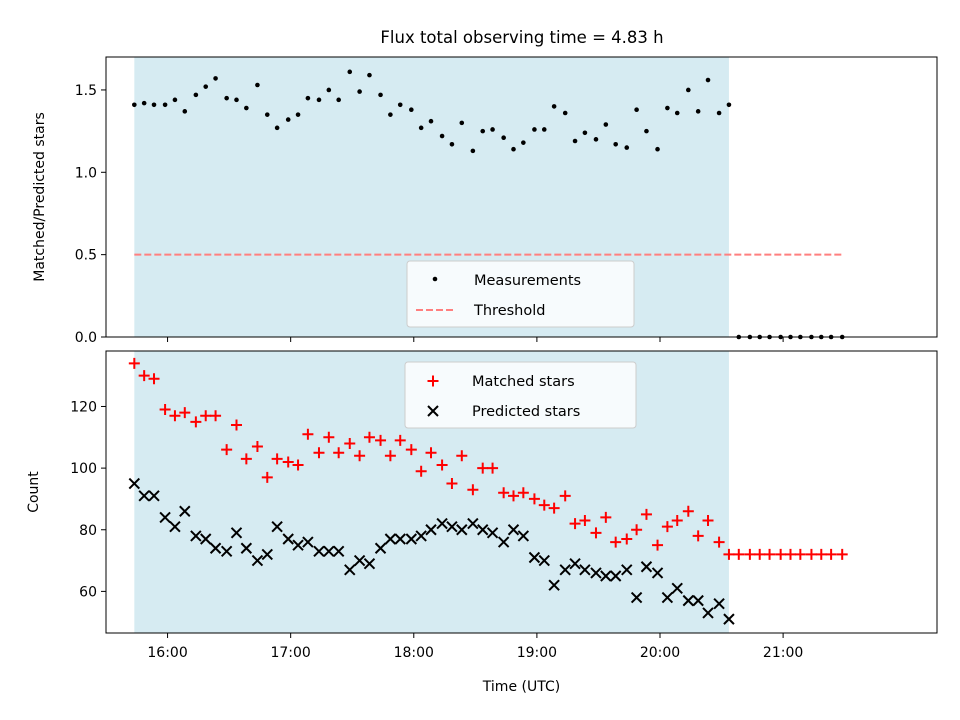 The width and height of the screenshot is (960, 720). What do you see at coordinates (660, 653) in the screenshot?
I see `x-tick-label: 20:00` at bounding box center [660, 653].